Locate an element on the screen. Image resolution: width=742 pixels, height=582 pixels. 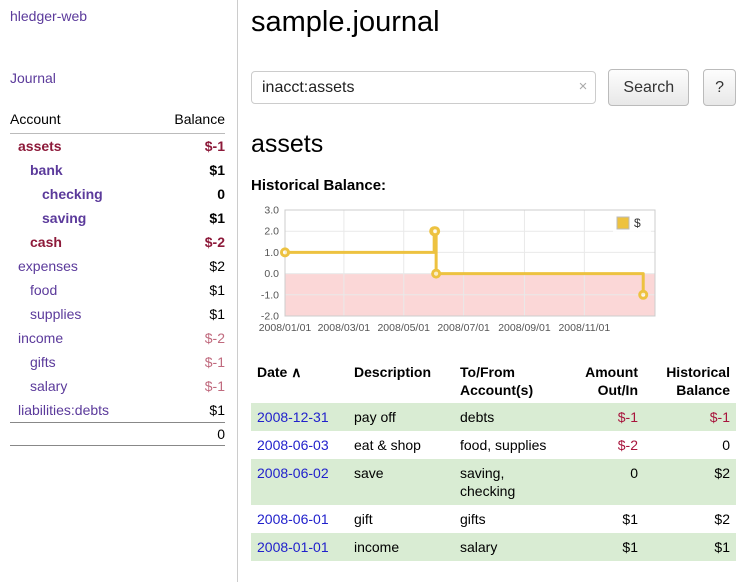
accounts-total: 0 is located at coordinates (188, 434).